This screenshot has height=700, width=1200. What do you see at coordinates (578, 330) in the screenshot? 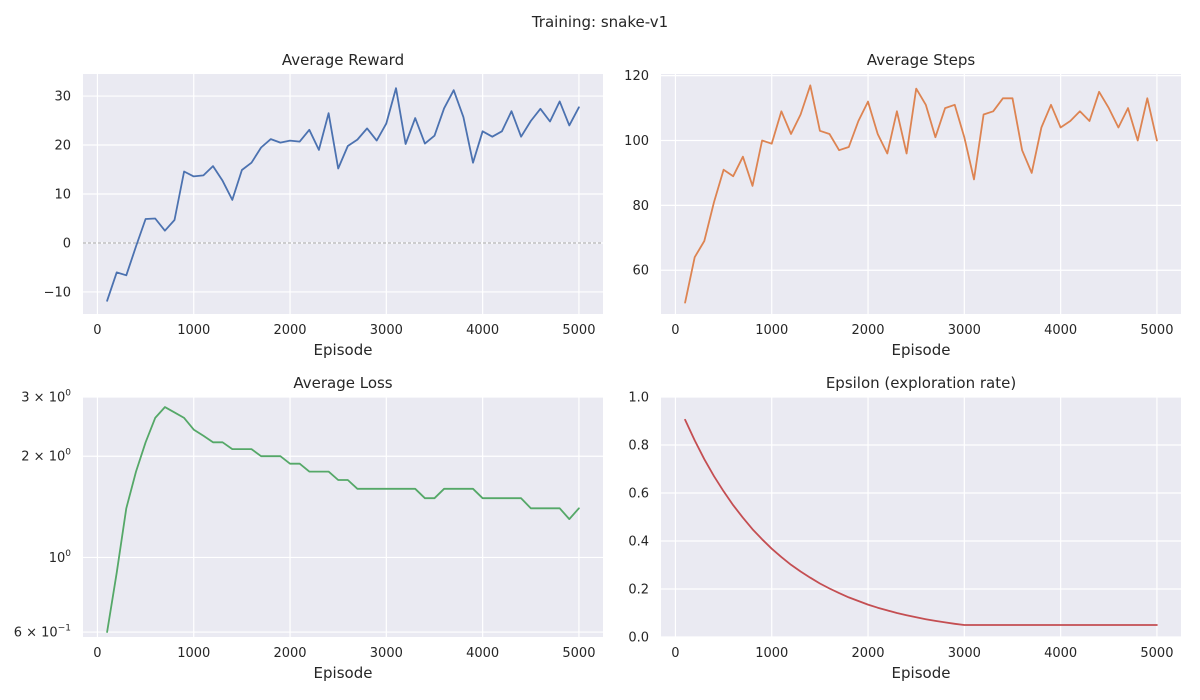
I see `reward-x-tick-label: 5000` at bounding box center [578, 330].